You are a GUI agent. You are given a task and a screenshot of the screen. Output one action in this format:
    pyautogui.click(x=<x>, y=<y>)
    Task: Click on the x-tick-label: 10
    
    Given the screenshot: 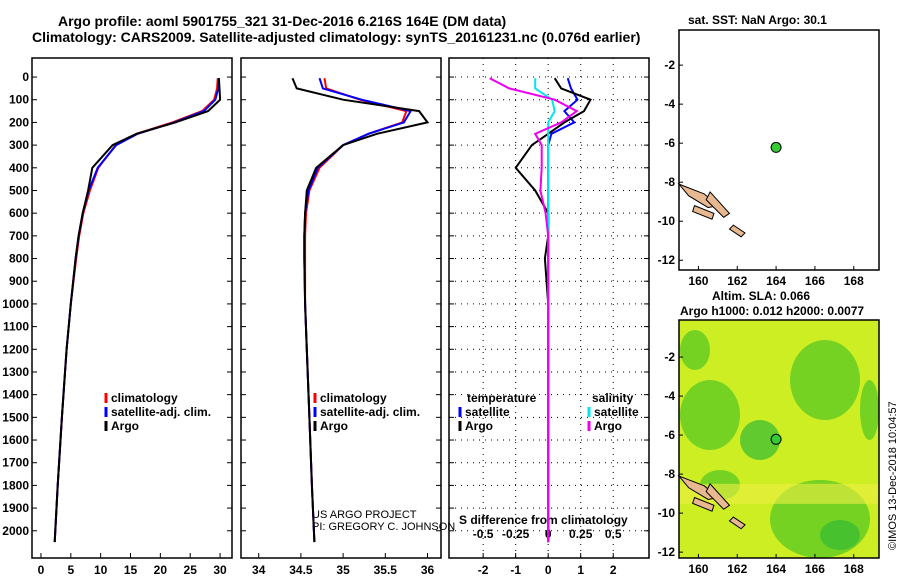 What is the action you would take?
    pyautogui.click(x=101, y=570)
    